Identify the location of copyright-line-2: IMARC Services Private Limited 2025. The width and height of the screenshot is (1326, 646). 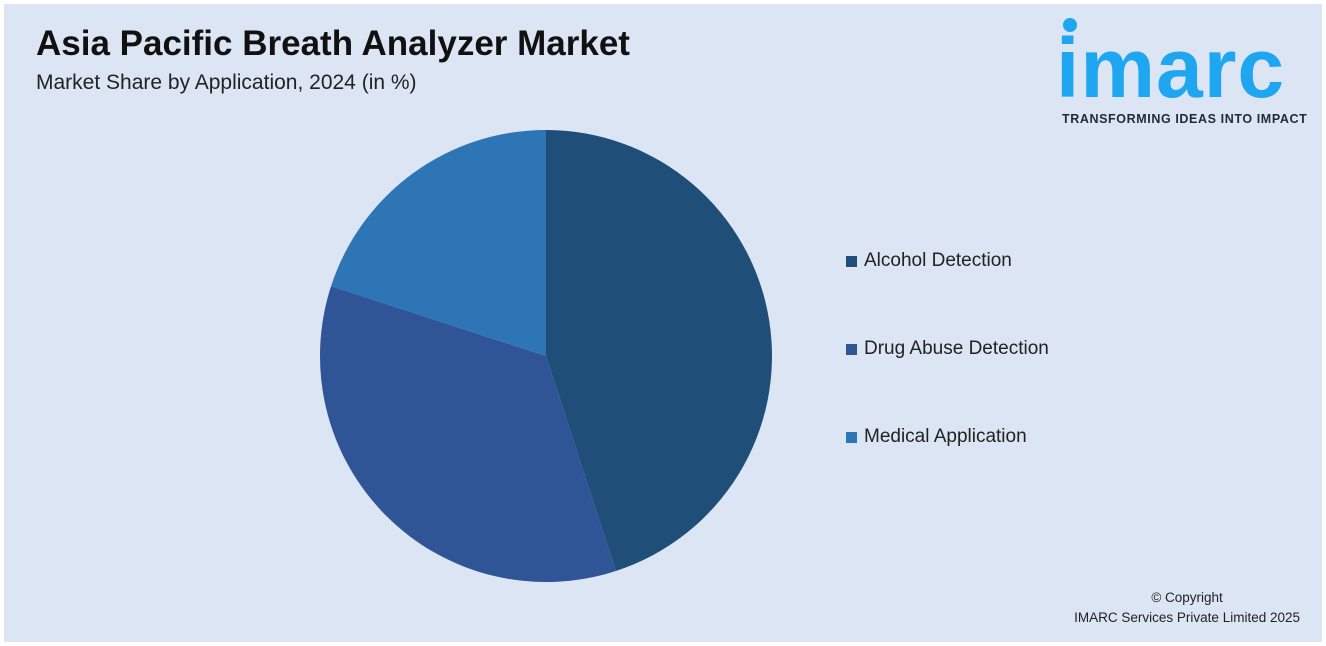
(1187, 617).